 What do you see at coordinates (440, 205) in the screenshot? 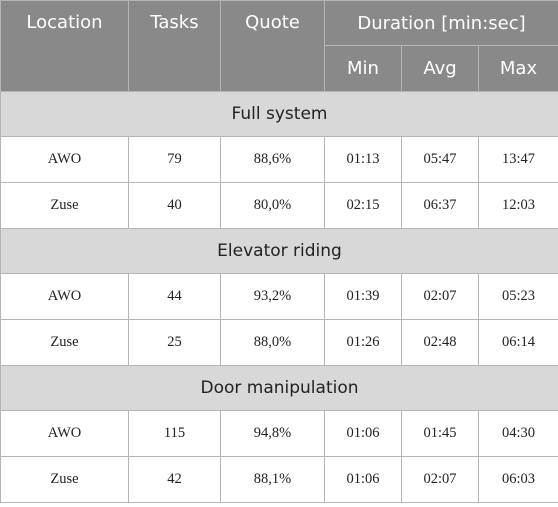
I see `cell-avg: 06:37` at bounding box center [440, 205].